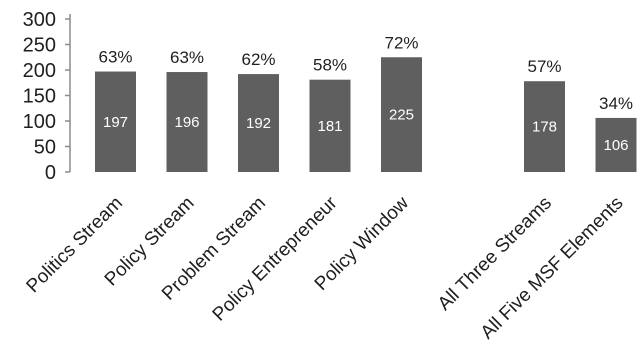 The image size is (641, 360). Describe the element at coordinates (258, 59) in the screenshot. I see `percent-label: 62%` at that location.